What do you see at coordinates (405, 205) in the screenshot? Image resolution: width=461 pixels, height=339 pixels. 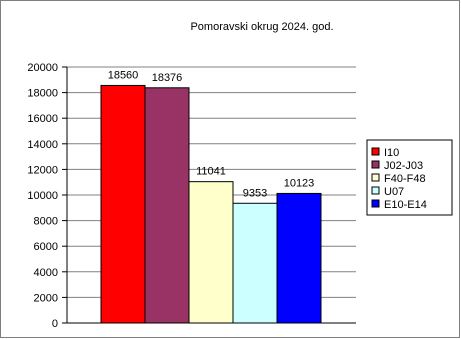 I see `legend-label: E10-E14` at bounding box center [405, 205].